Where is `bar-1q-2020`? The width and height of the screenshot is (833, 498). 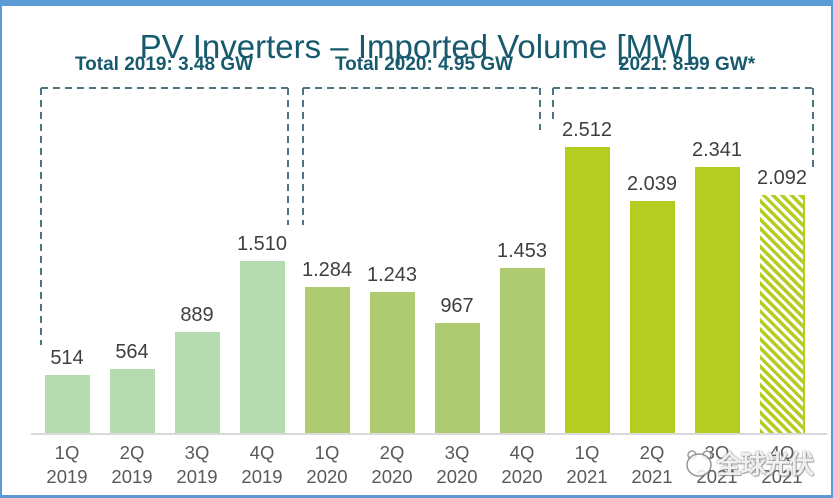 bar-1q-2020 is located at coordinates (327, 360).